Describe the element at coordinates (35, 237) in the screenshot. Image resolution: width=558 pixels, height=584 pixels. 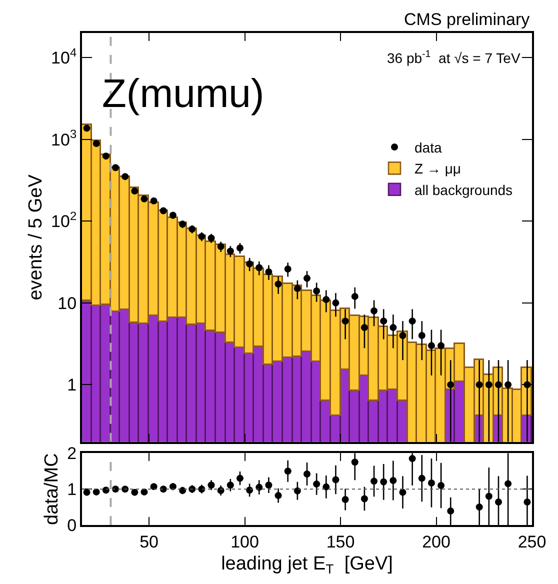
I see `y-axis-title: events / 5 GeV` at that location.